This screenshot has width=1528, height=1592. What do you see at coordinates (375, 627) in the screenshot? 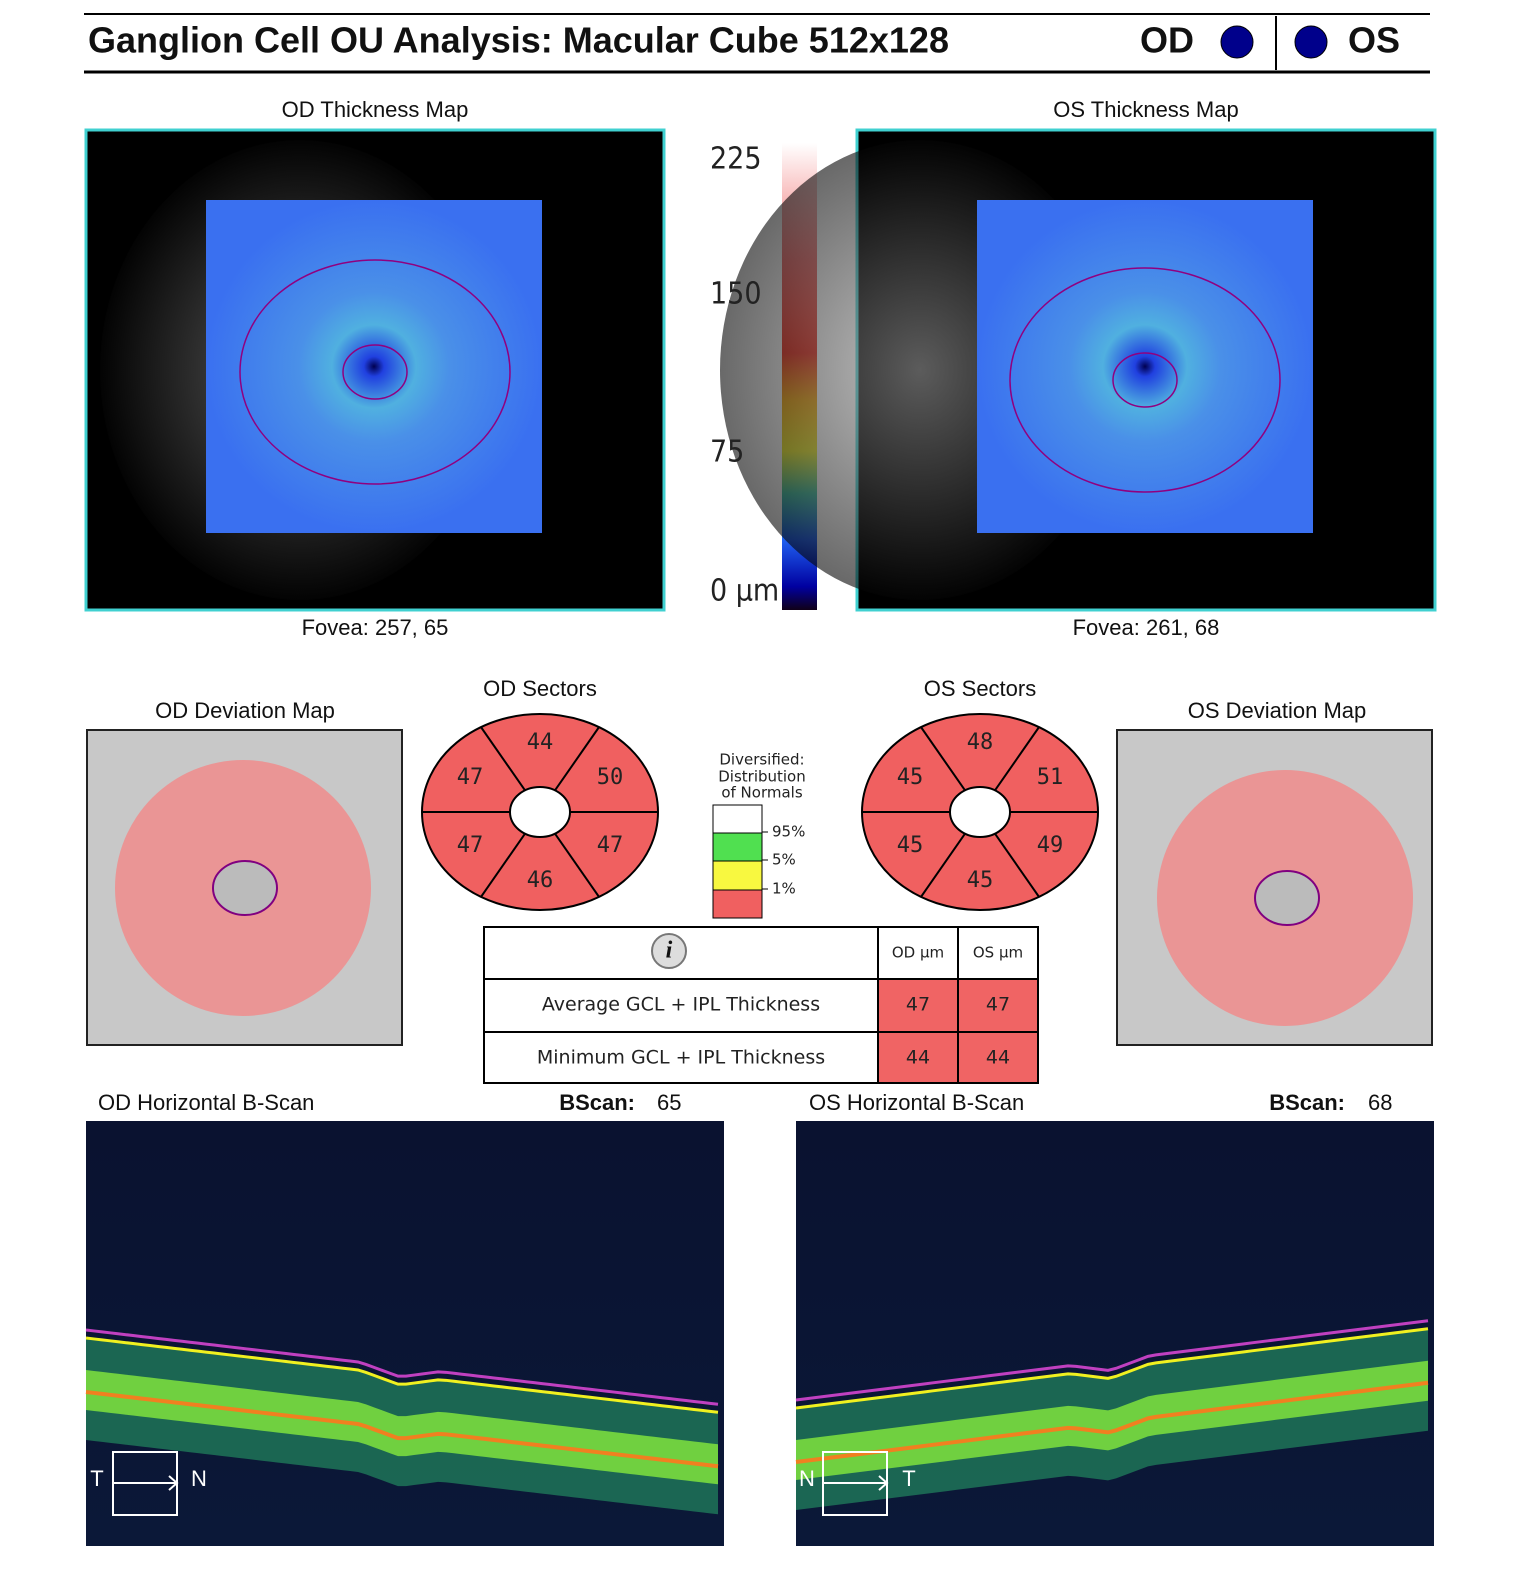
I see `fovea-label: Fovea: 257, 65` at bounding box center [375, 627].